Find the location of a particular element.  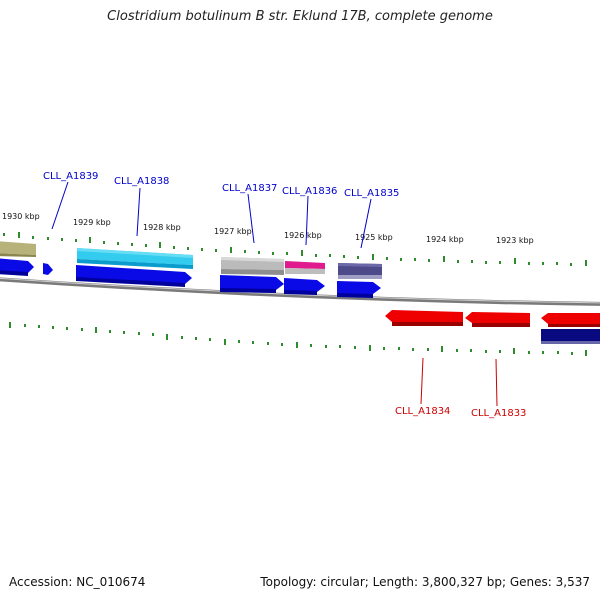

gene-label-cll-a1839: CLL_A1839 is located at coordinates (70, 176).